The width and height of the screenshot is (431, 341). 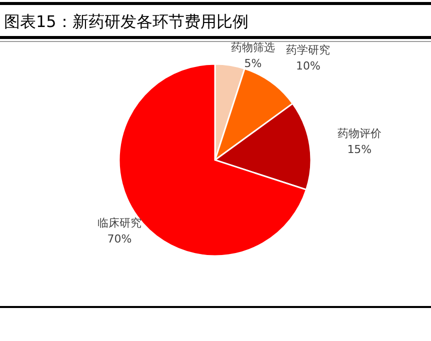 What do you see at coordinates (253, 47) in the screenshot?
I see `slice-label: 药物筛选` at bounding box center [253, 47].